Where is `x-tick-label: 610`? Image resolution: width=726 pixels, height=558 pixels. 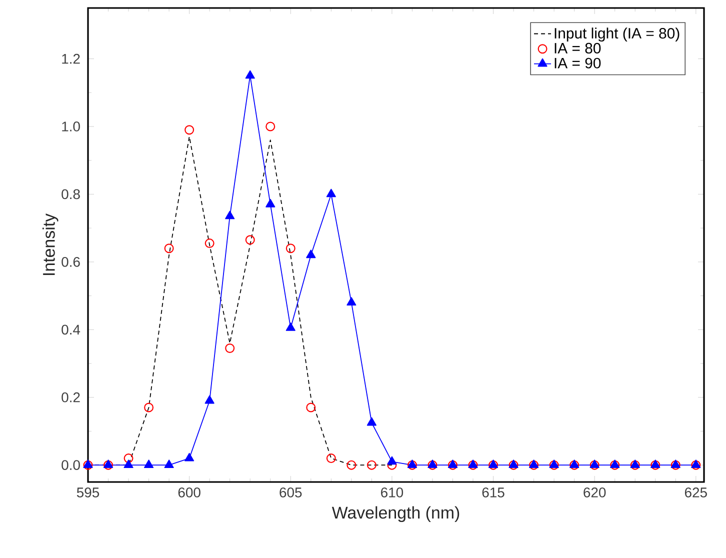
x-tick-label: 610 is located at coordinates (392, 493).